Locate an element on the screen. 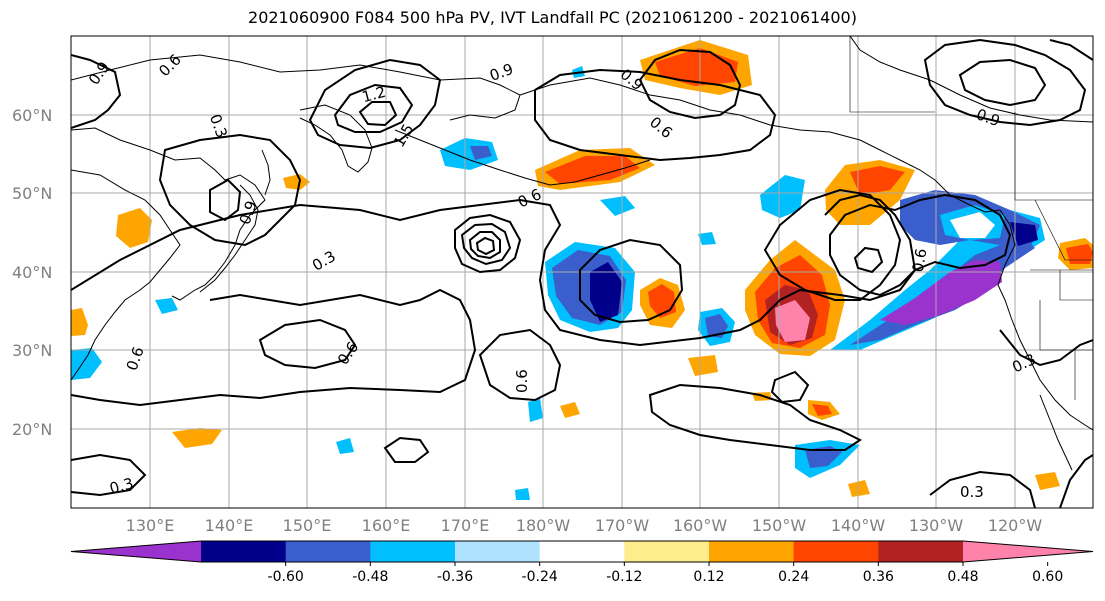 The width and height of the screenshot is (1105, 601). coastline-kamchatka is located at coordinates (336, 138).